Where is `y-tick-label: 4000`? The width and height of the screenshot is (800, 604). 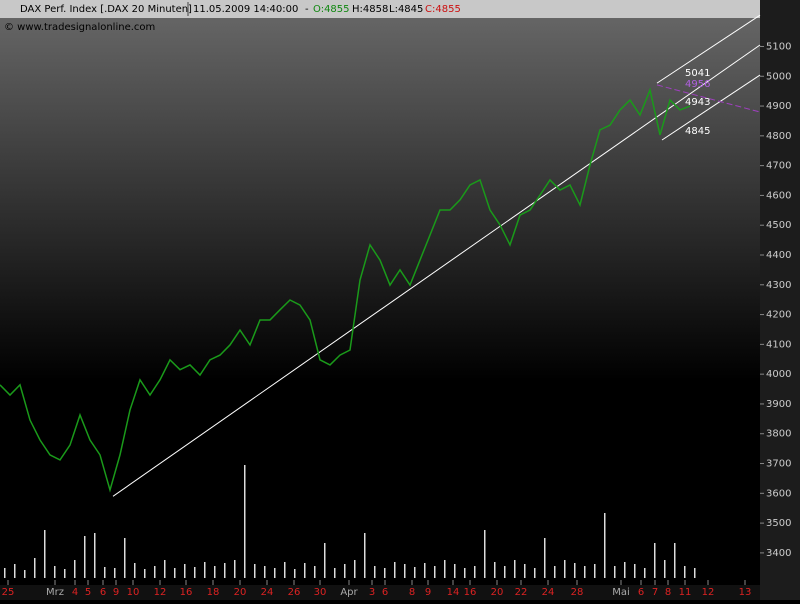
y-tick-label: 4000 is located at coordinates (778, 374).